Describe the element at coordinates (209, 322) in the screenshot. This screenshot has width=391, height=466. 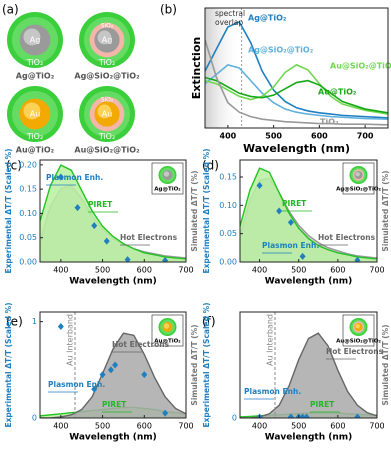
I see `panel-label: (f)` at that location.